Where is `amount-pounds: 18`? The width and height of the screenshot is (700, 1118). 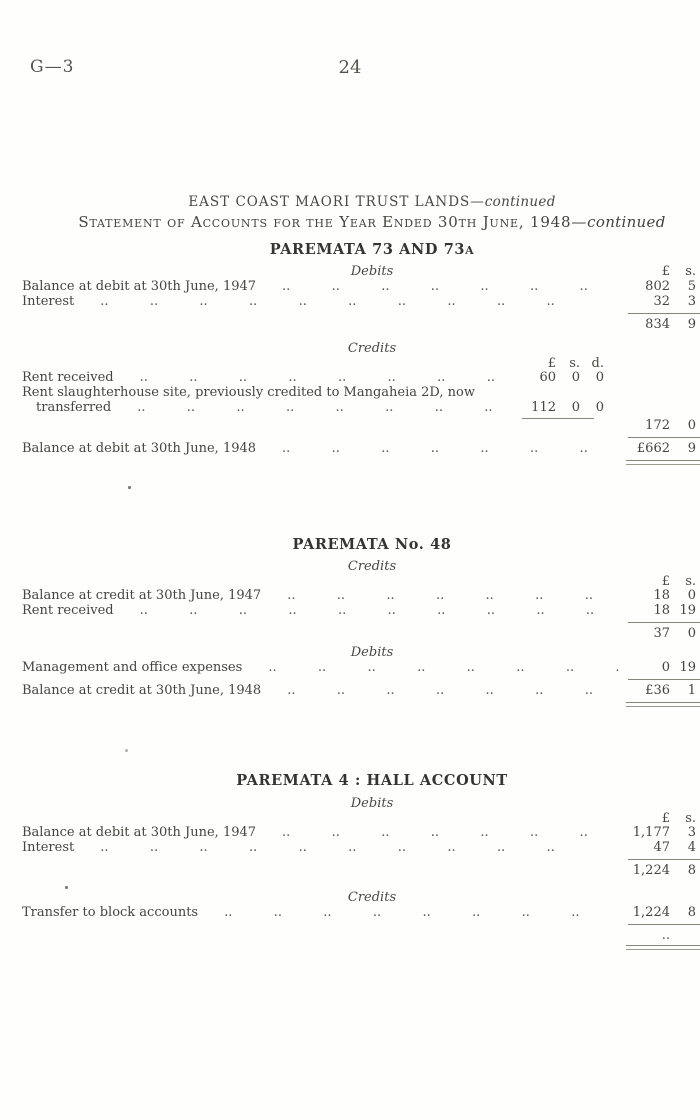 amount-pounds: 18 is located at coordinates (661, 610).